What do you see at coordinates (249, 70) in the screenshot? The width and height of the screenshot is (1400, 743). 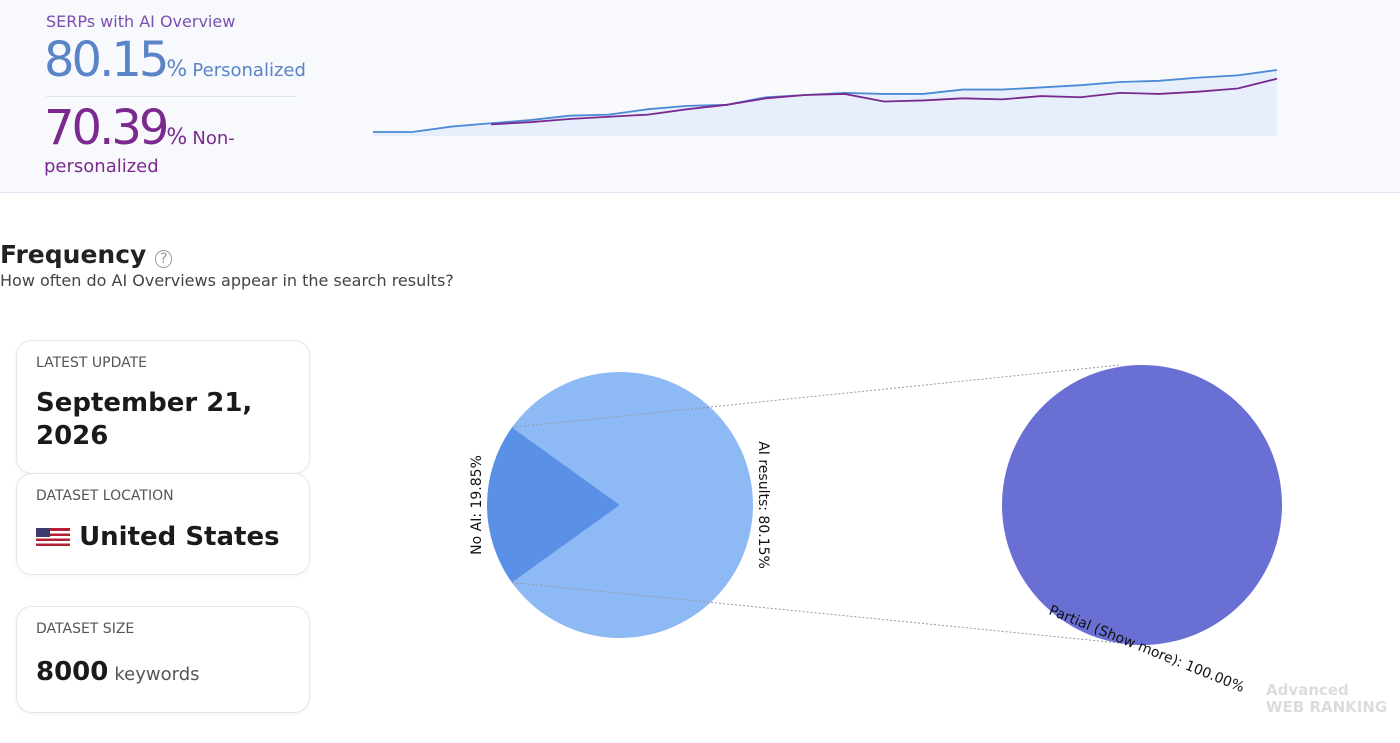 I see `stat-label: Personalized` at bounding box center [249, 70].